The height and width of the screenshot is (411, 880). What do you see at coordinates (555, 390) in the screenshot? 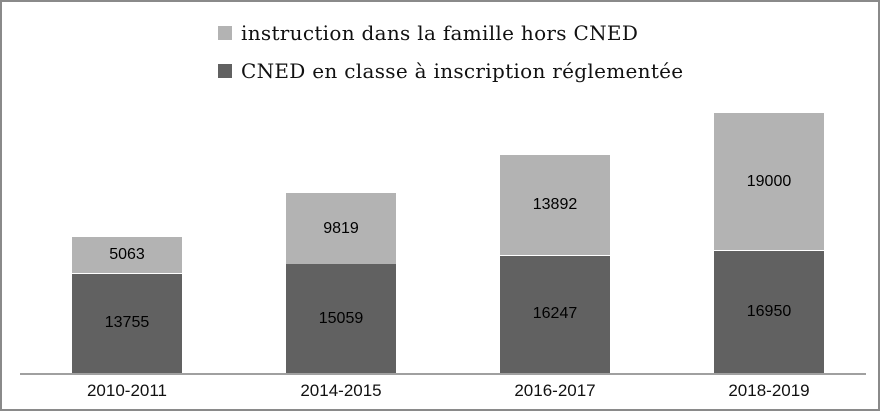
I see `x-axis-label: 2016-2017` at bounding box center [555, 390].